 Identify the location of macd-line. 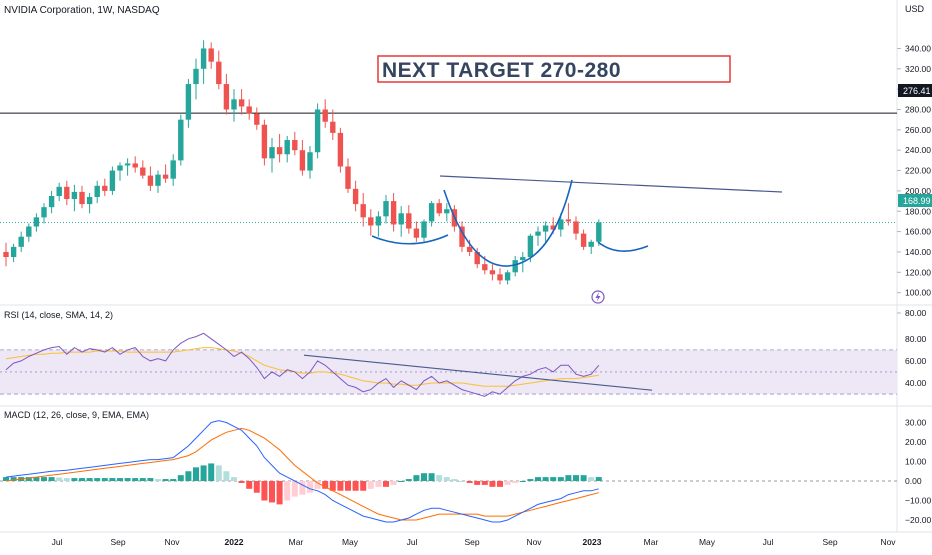
(302, 471).